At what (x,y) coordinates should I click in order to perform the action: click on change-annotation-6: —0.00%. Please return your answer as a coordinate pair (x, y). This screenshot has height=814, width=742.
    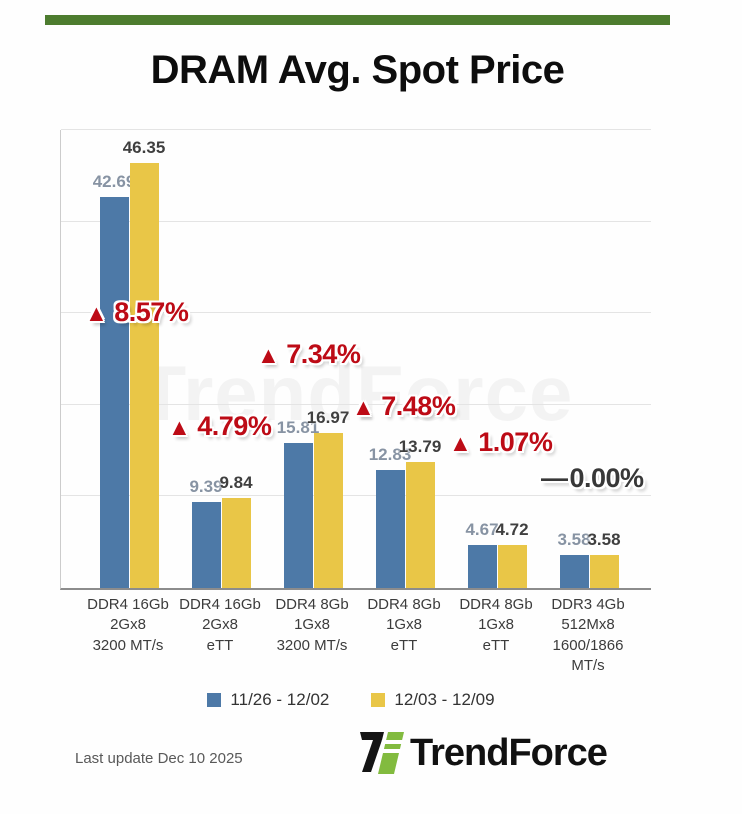
    Looking at the image, I should click on (592, 478).